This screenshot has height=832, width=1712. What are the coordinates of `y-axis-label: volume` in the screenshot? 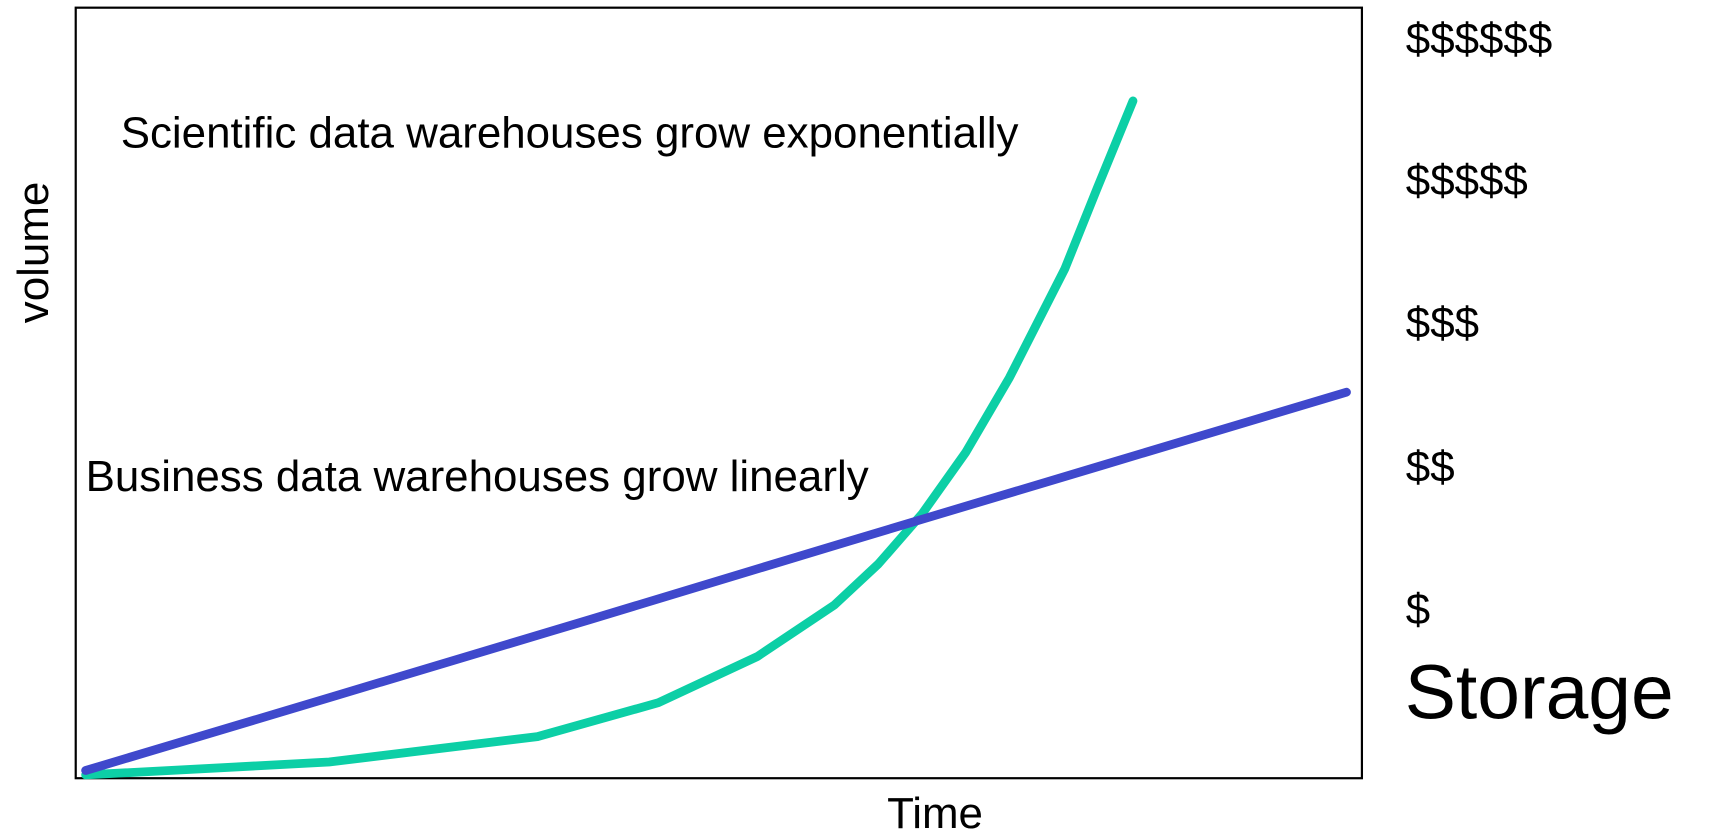 It's located at (33, 253).